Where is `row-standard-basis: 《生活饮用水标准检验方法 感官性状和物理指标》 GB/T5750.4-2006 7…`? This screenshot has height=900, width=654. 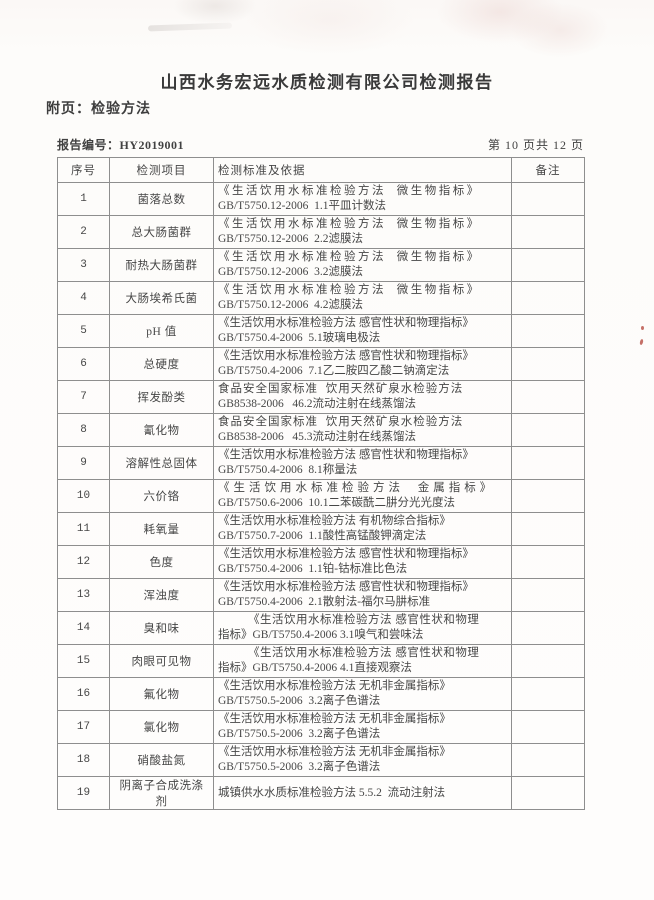 row-standard-basis: 《生活饮用水标准检验方法 感官性状和物理指标》 GB/T5750.4-2006 7… is located at coordinates (362, 364).